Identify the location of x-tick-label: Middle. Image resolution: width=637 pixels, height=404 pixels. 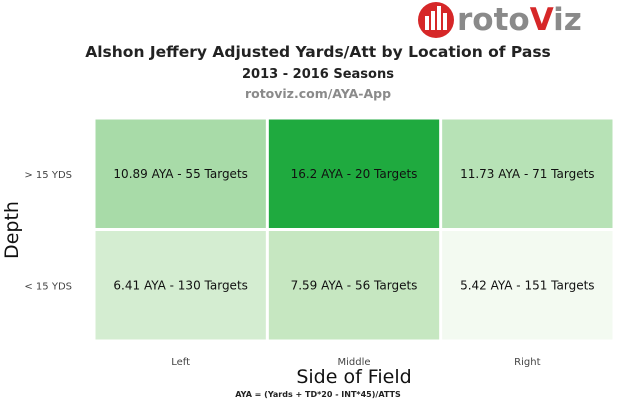
(353, 362).